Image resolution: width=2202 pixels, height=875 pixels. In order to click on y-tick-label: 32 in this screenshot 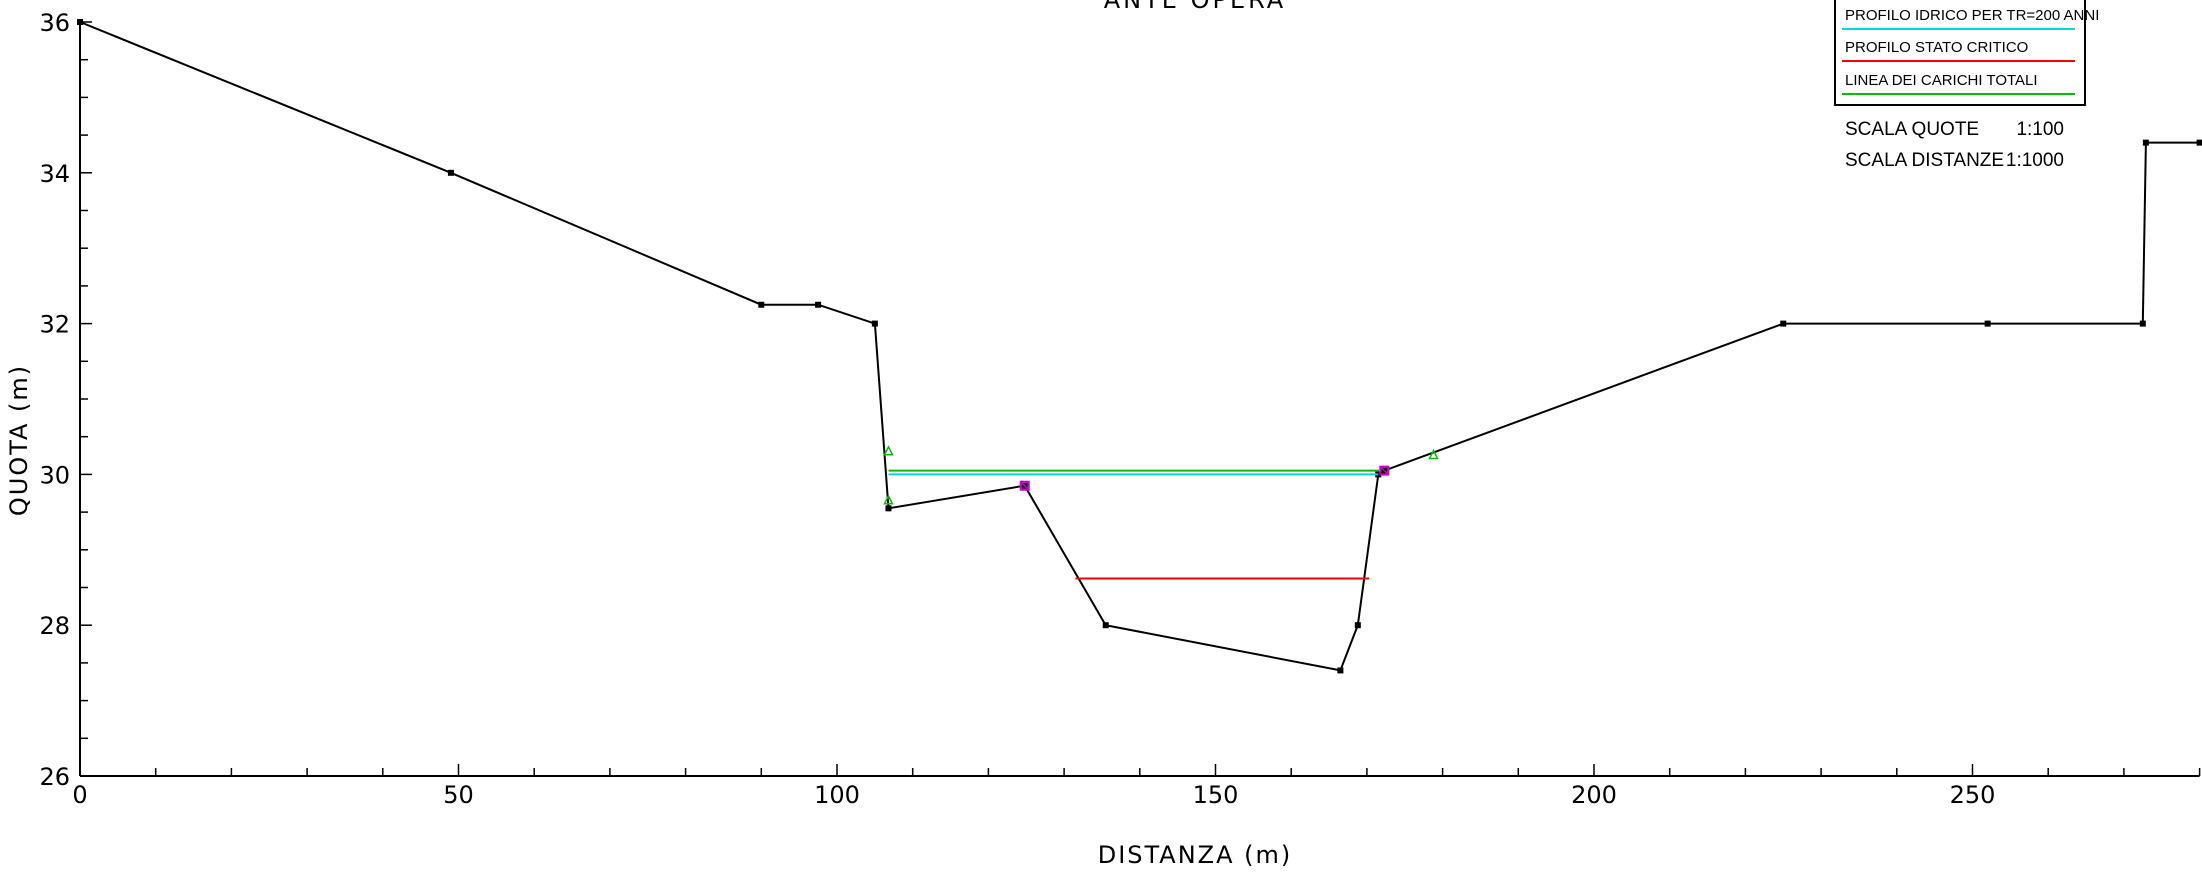, I will do `click(54, 325)`.